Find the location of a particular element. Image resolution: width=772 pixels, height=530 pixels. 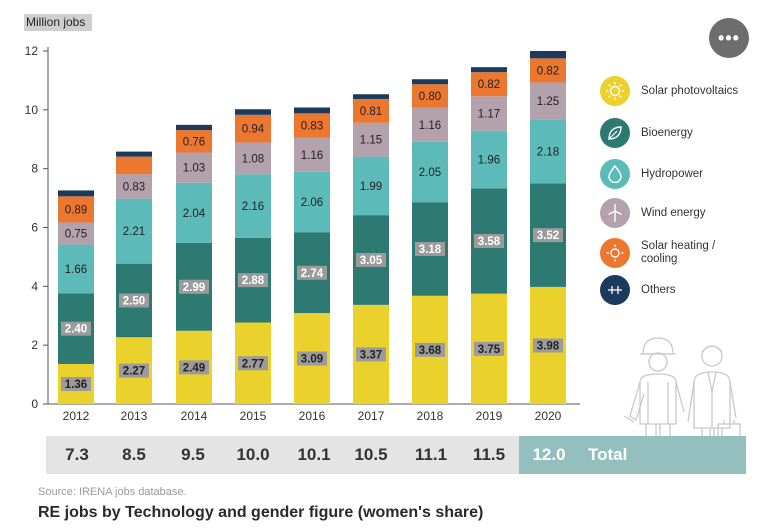

legend-item-solar-heating: Solar heating / cooling is located at coordinates (670, 253).